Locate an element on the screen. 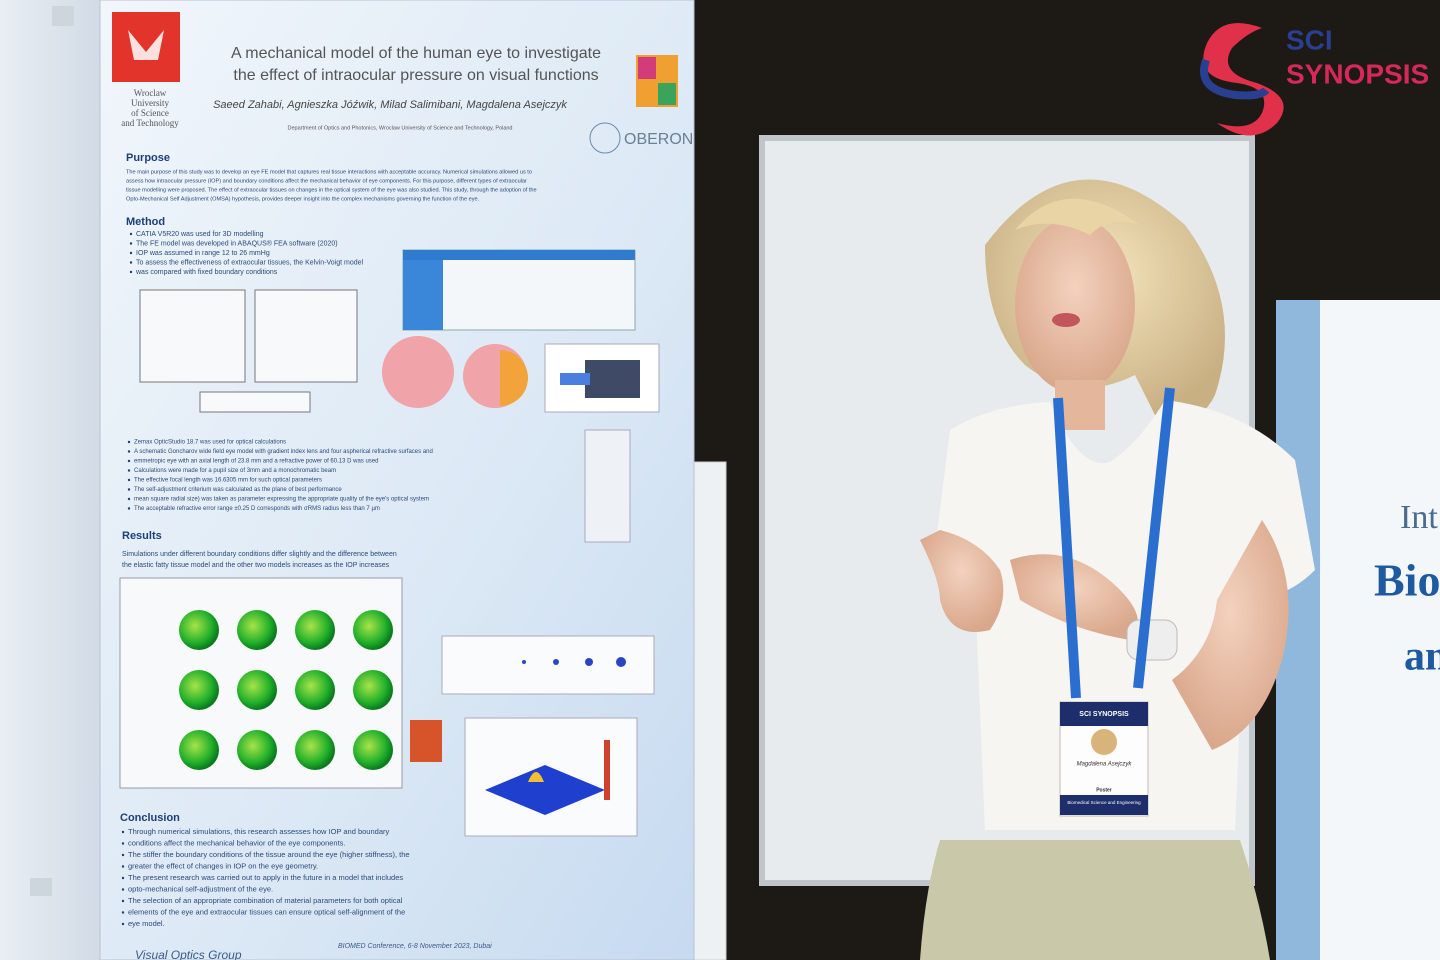 This screenshot has height=960, width=1440. logo-text: SYNOPSIS is located at coordinates (1357, 73).